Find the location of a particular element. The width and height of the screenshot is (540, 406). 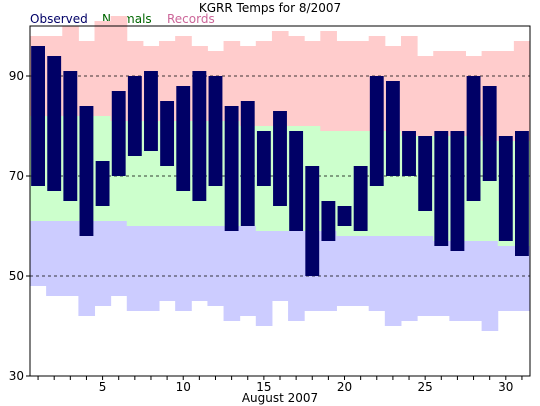

y-tick-label: 30 is located at coordinates (16, 376).